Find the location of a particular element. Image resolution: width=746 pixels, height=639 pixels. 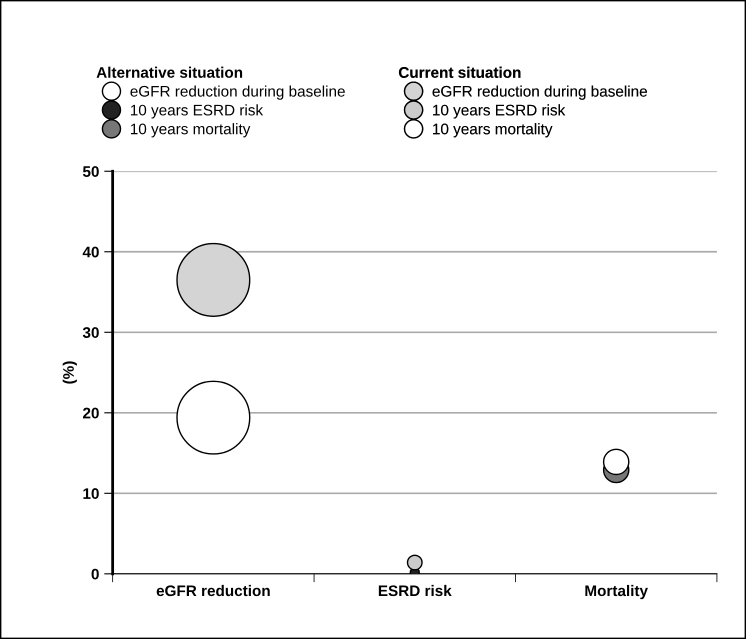

text: Alternative situation is located at coordinates (169, 72).